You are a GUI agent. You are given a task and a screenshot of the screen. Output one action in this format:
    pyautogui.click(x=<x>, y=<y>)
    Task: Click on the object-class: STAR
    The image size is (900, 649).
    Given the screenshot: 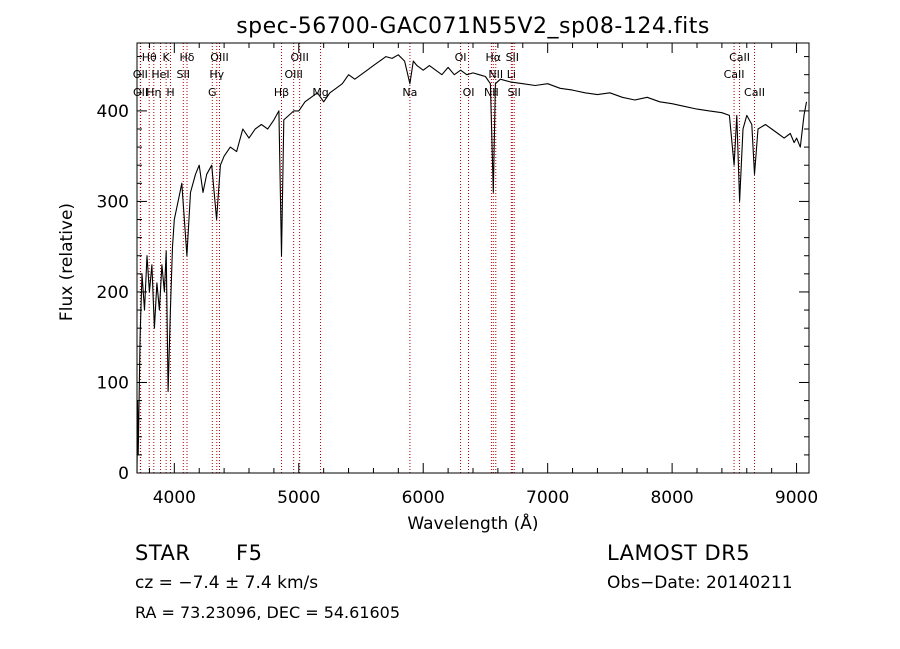 What is the action you would take?
    pyautogui.click(x=163, y=553)
    